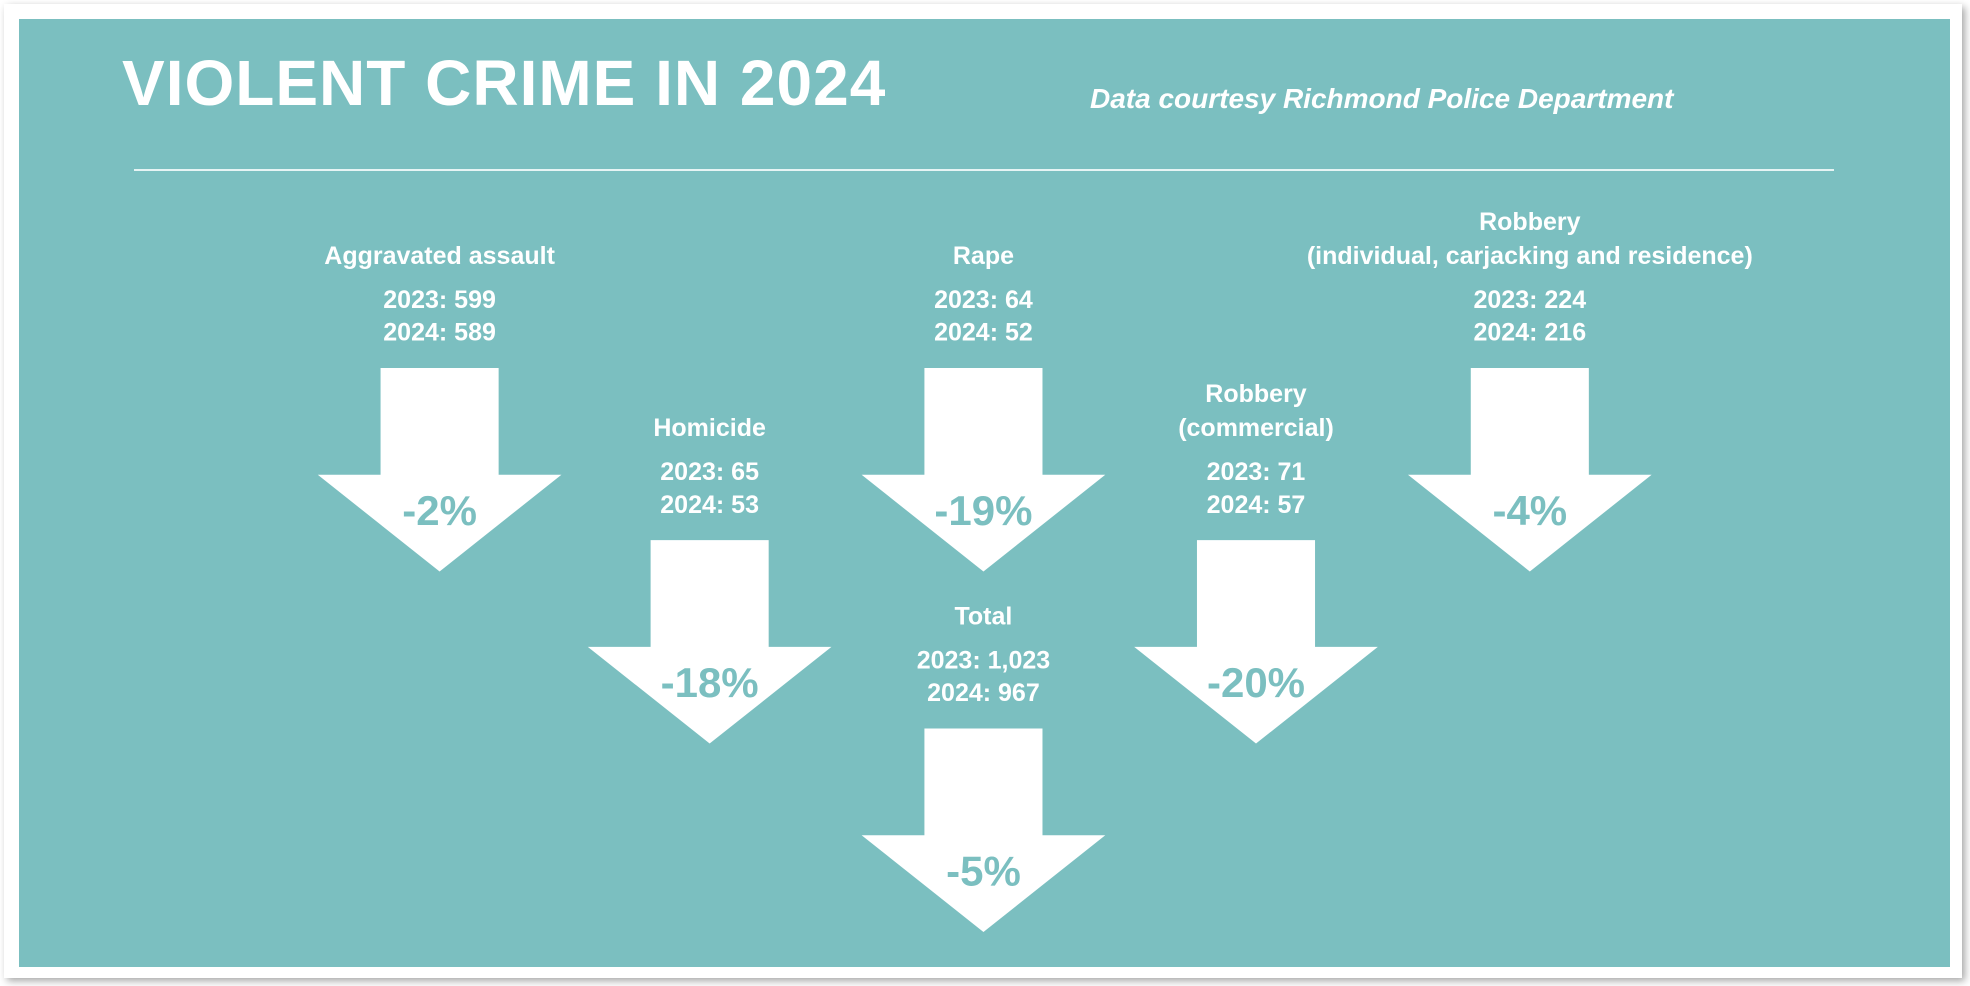  Describe the element at coordinates (439, 300) in the screenshot. I see `stat-line: 2023: 599` at that location.